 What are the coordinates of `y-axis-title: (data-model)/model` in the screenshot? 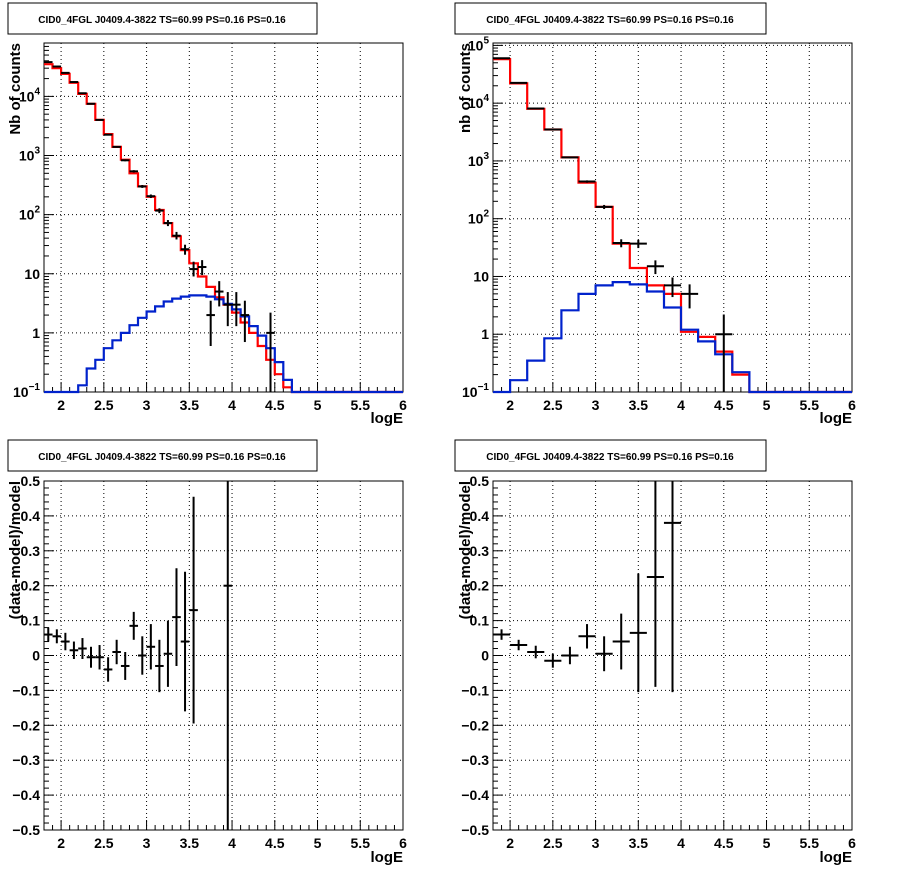 It's located at (465, 550).